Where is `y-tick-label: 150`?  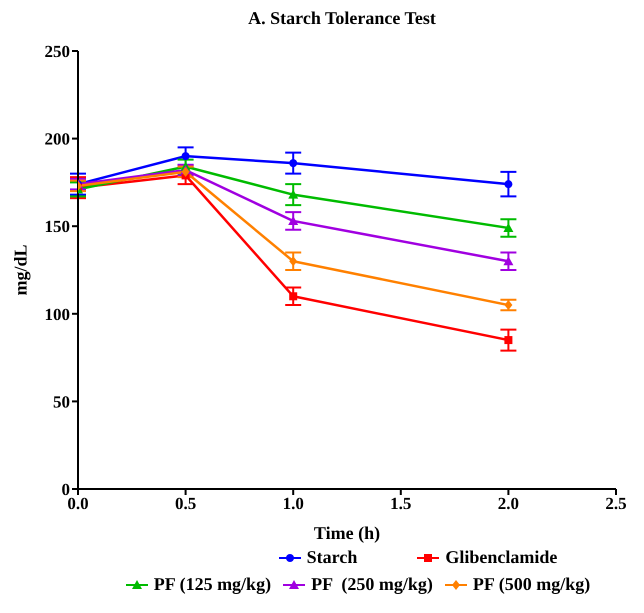 y-tick-label: 150 is located at coordinates (57, 226).